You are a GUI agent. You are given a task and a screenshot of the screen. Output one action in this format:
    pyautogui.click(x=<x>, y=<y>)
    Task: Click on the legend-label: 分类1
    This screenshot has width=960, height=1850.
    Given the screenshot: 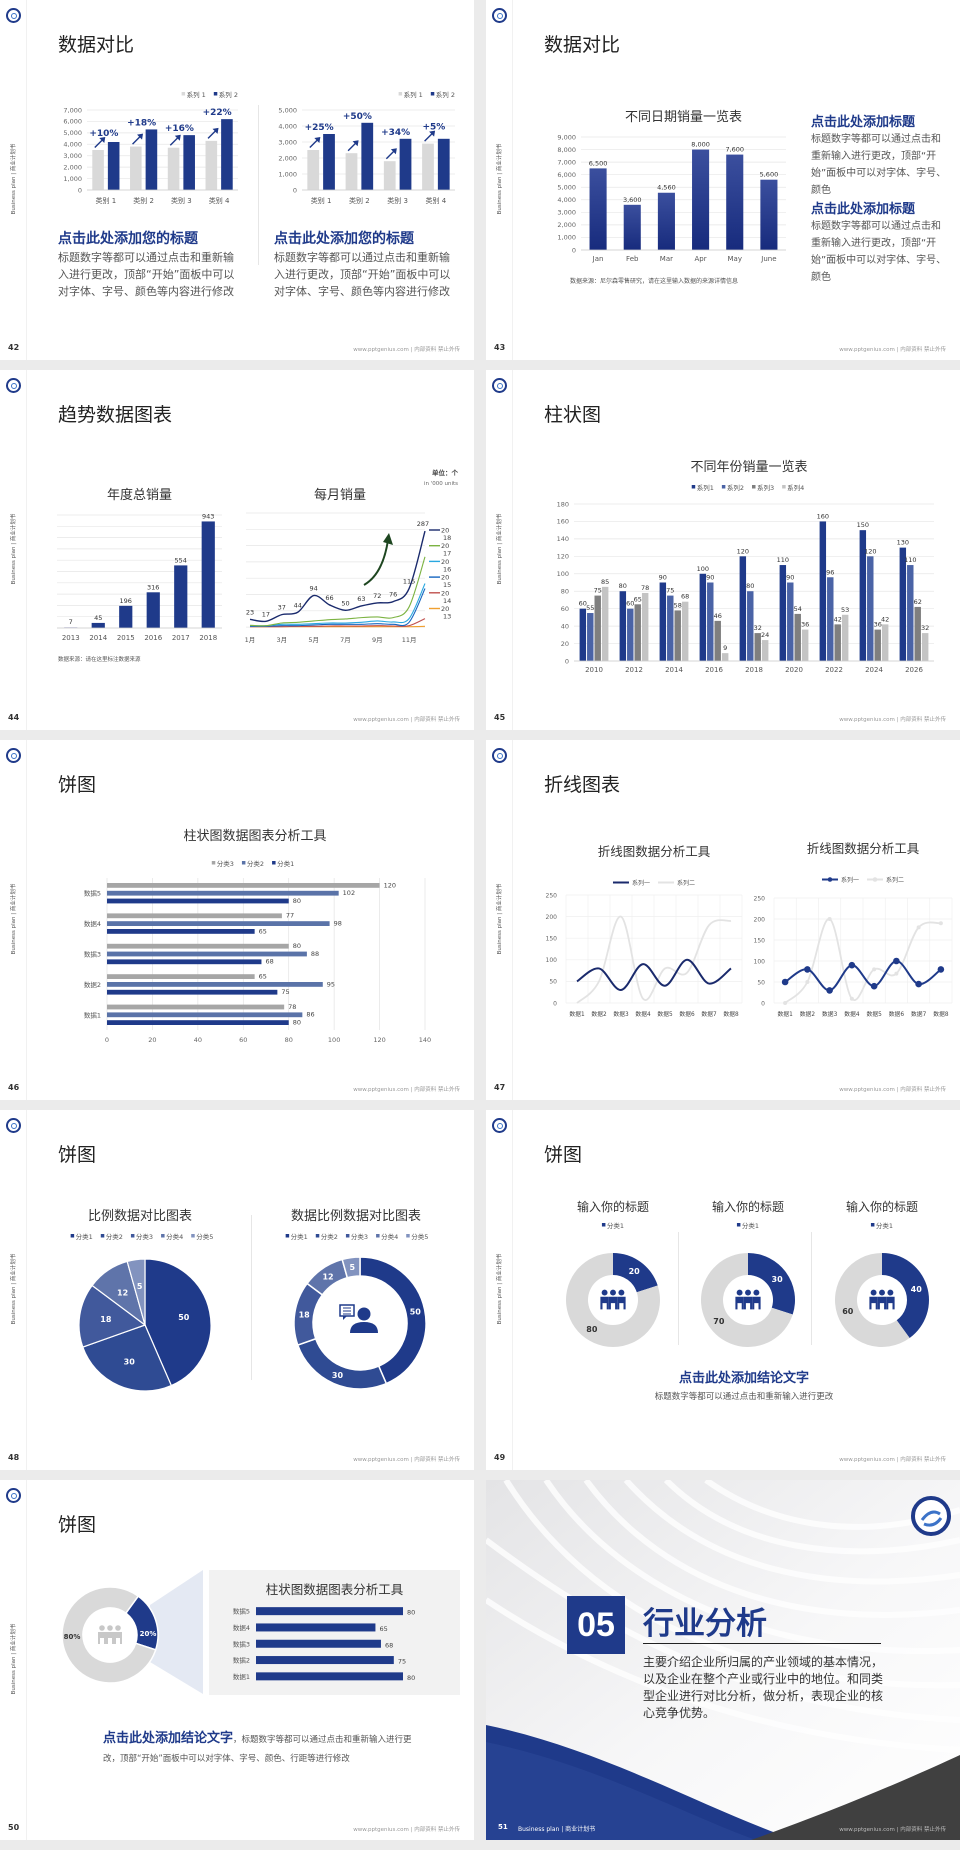 What is the action you would take?
    pyautogui.click(x=299, y=1236)
    